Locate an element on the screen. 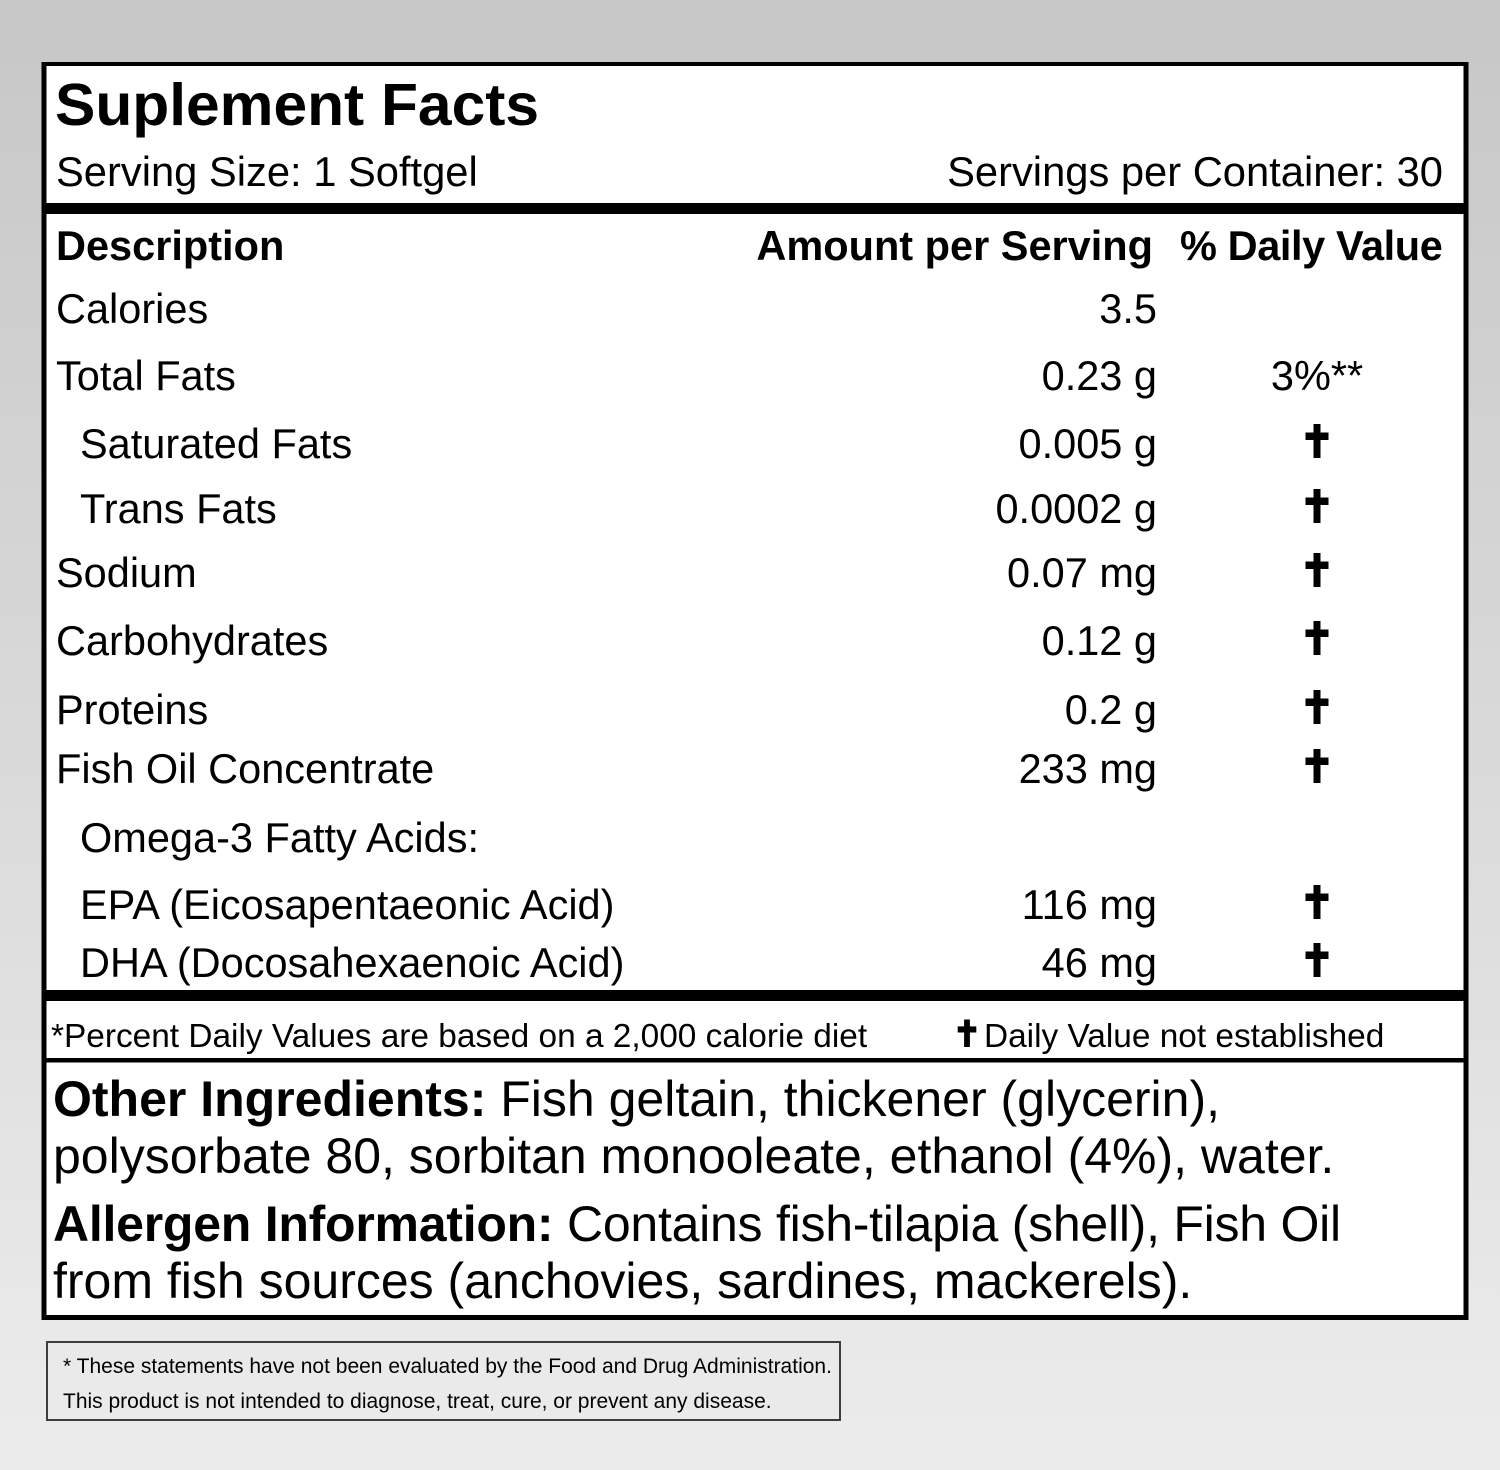 Image resolution: width=1500 pixels, height=1470 pixels. svg-text: EPA (Eicosapentaeonic Acid) is located at coordinates (347, 904).